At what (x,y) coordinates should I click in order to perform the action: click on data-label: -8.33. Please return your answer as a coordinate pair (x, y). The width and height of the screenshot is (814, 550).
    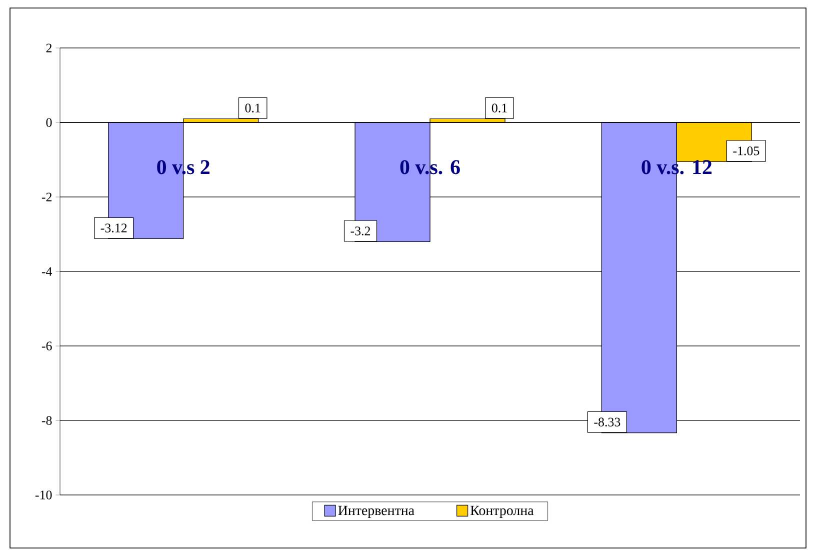
    Looking at the image, I should click on (607, 422).